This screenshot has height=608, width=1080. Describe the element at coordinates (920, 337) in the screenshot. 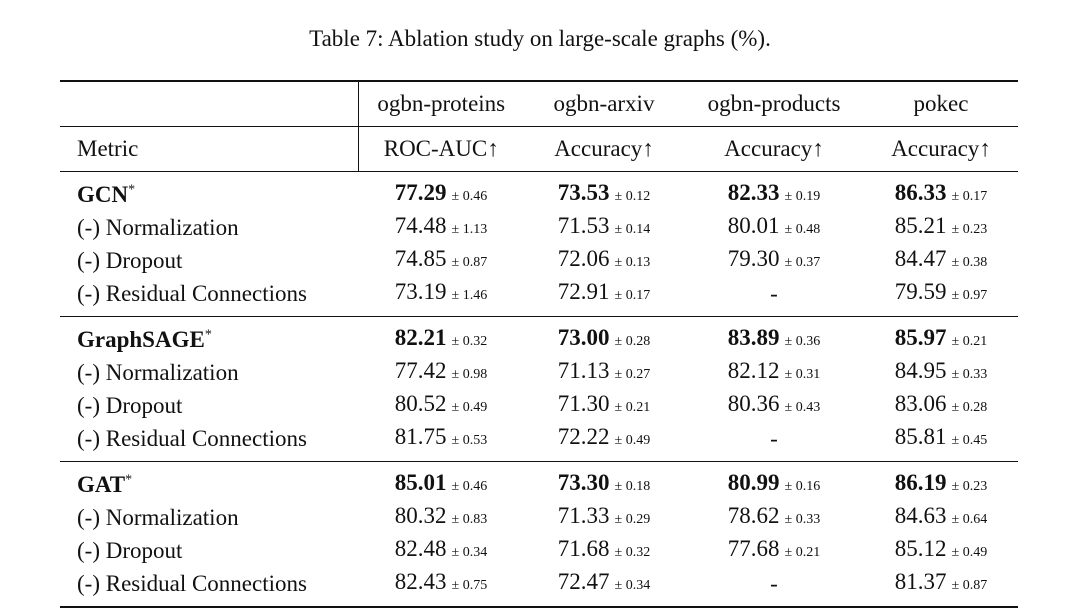

I see `mean-value: 85.97` at that location.